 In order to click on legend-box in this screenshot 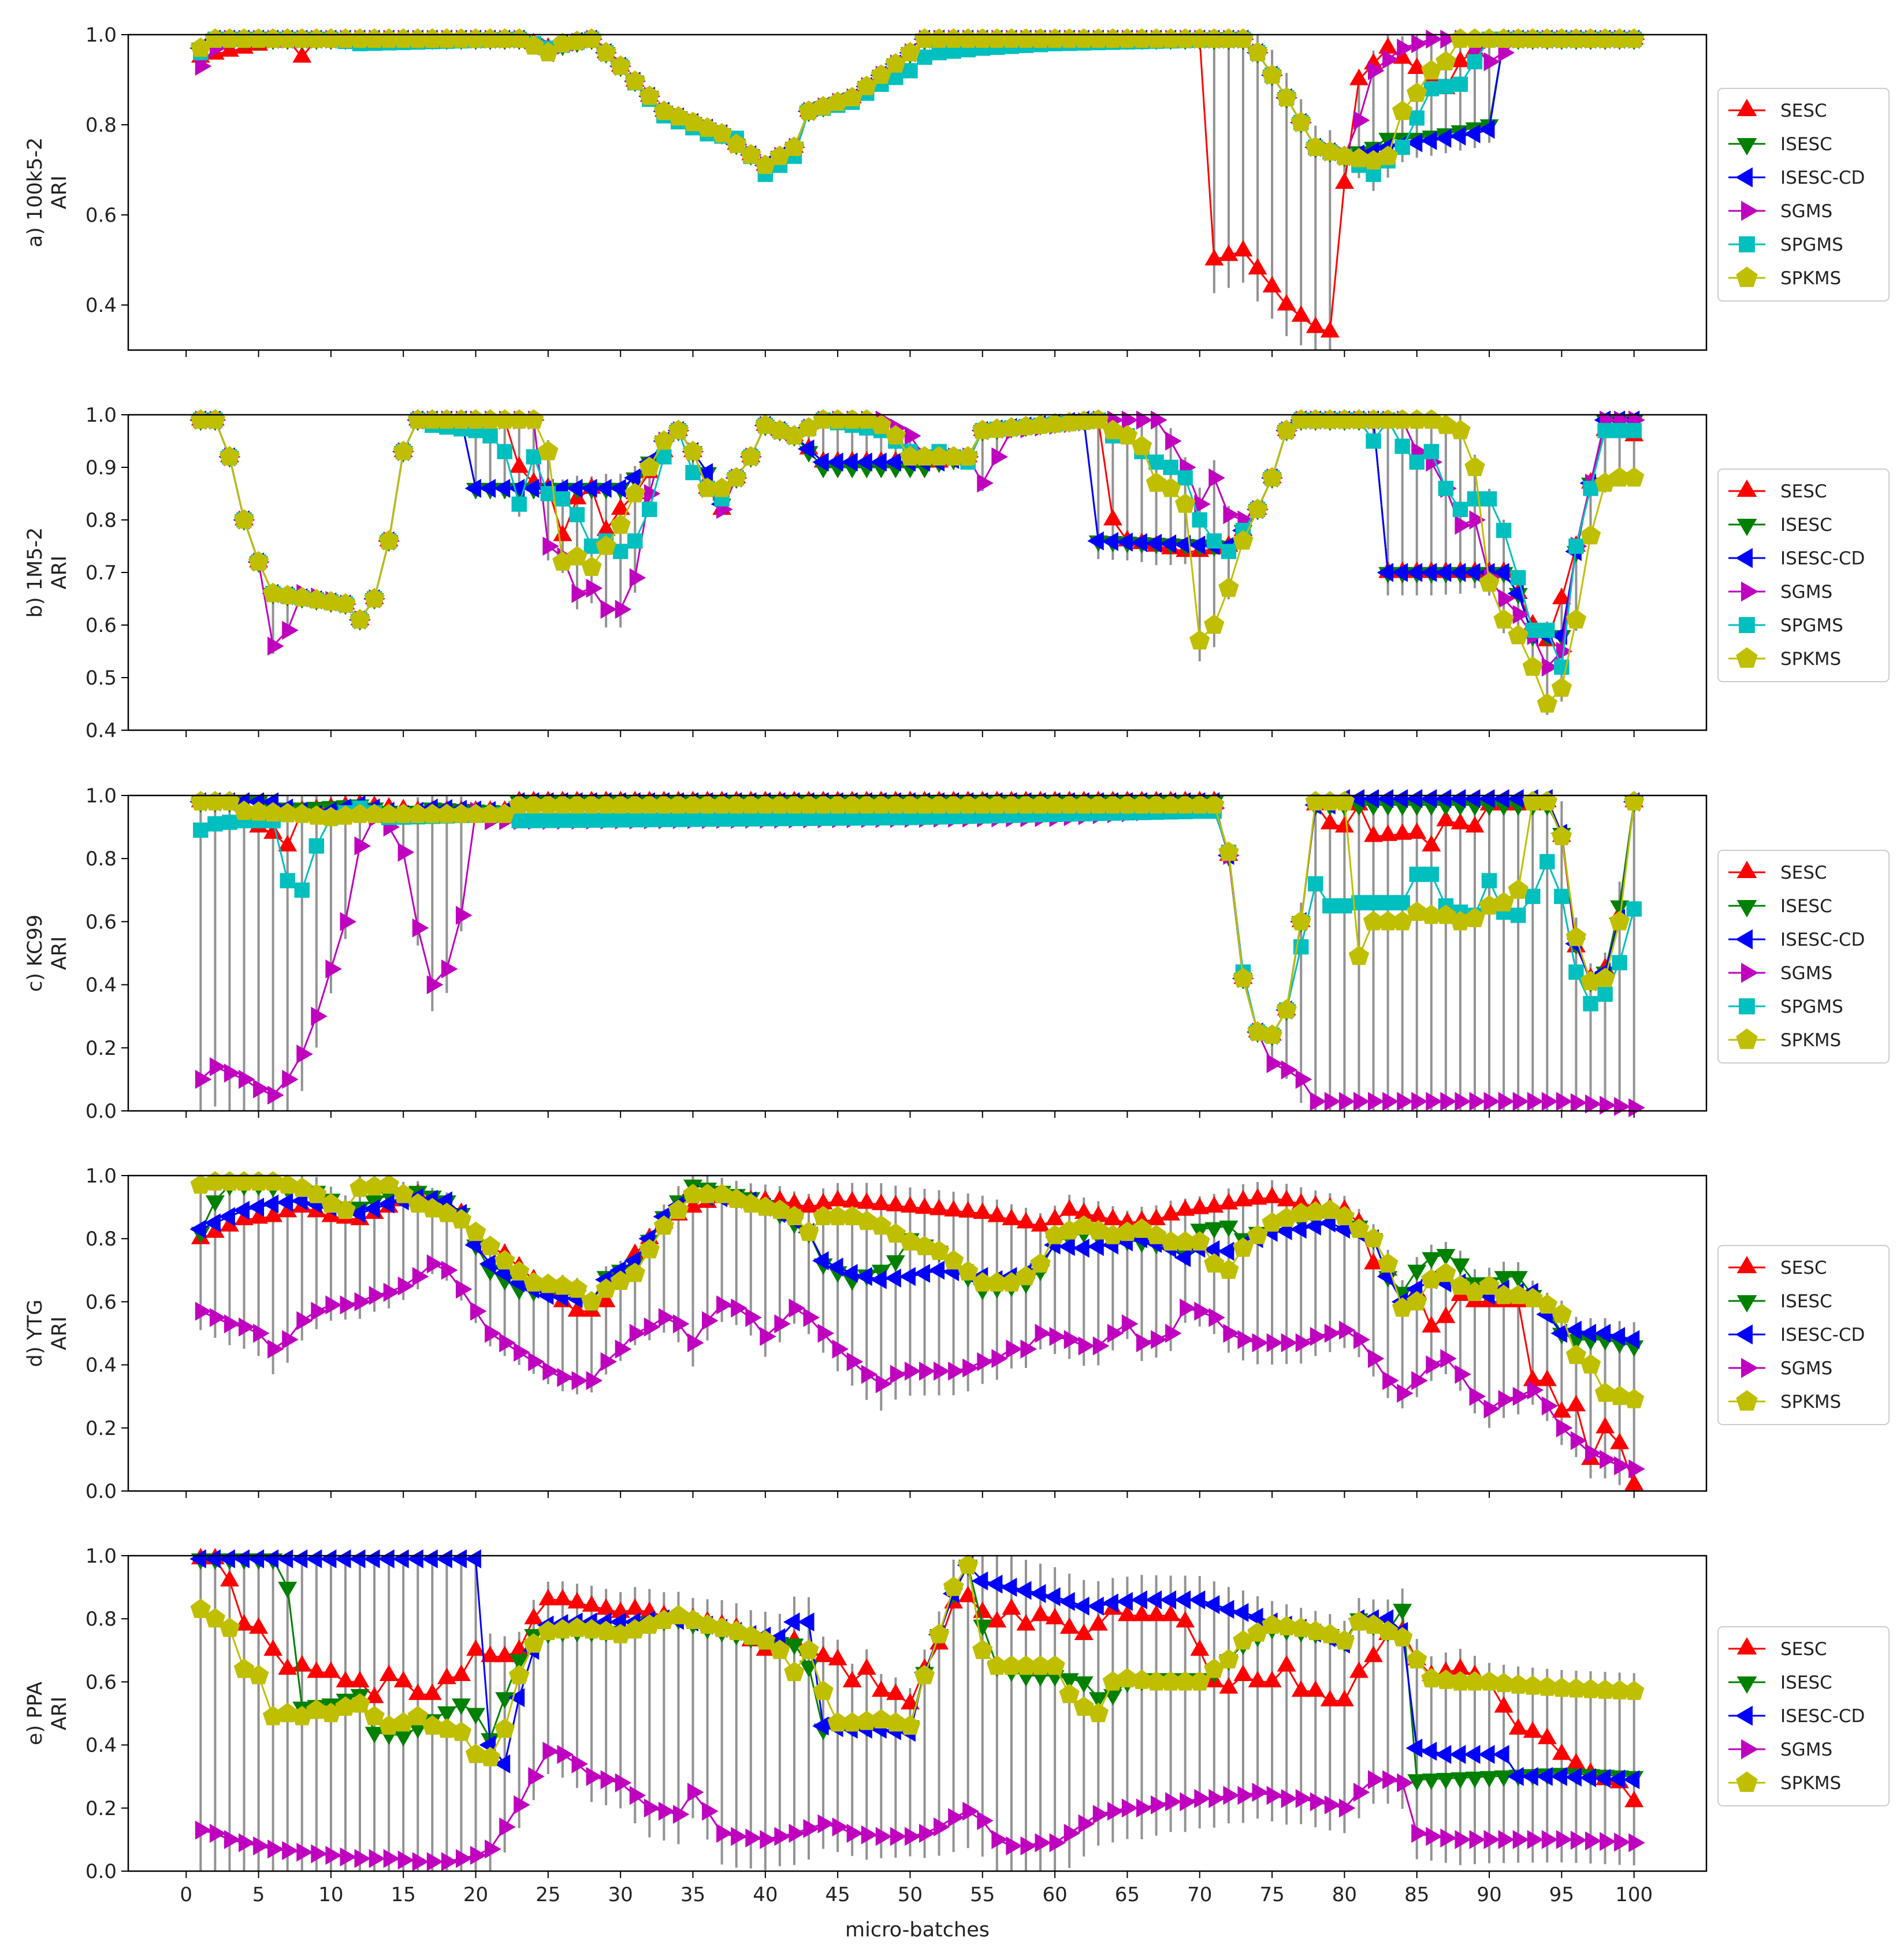, I will do `click(1803, 1716)`.